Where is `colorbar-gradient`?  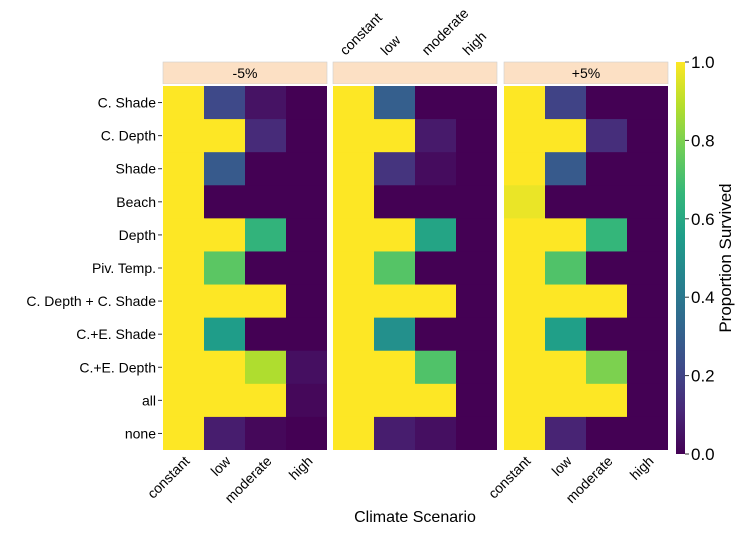 colorbar-gradient is located at coordinates (680, 258).